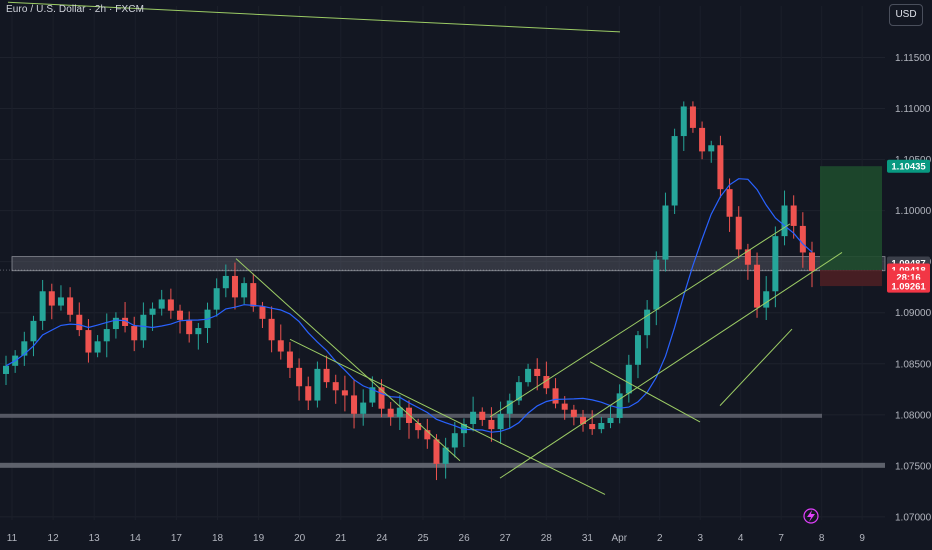 Image resolution: width=932 pixels, height=550 pixels. I want to click on support-zone-lower, so click(442, 465).